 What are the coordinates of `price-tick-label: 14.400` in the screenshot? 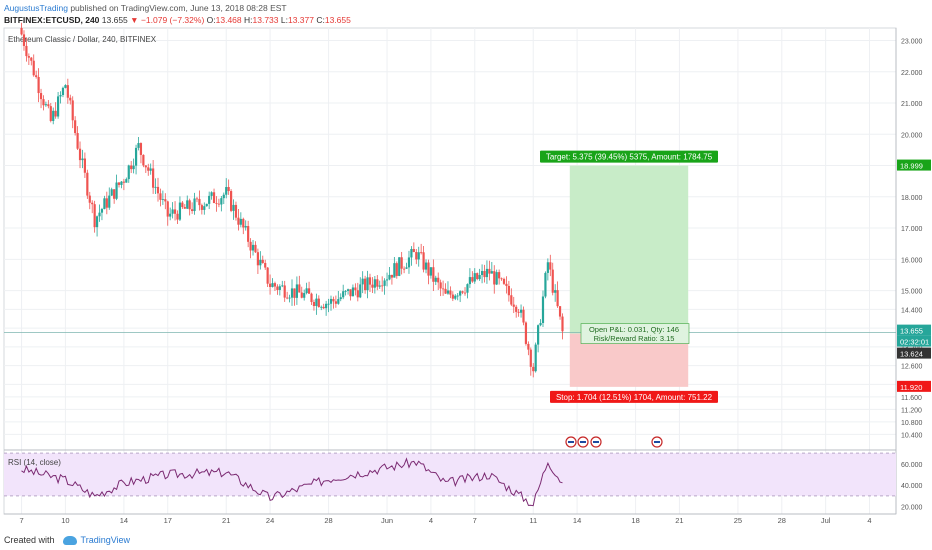 It's located at (912, 310).